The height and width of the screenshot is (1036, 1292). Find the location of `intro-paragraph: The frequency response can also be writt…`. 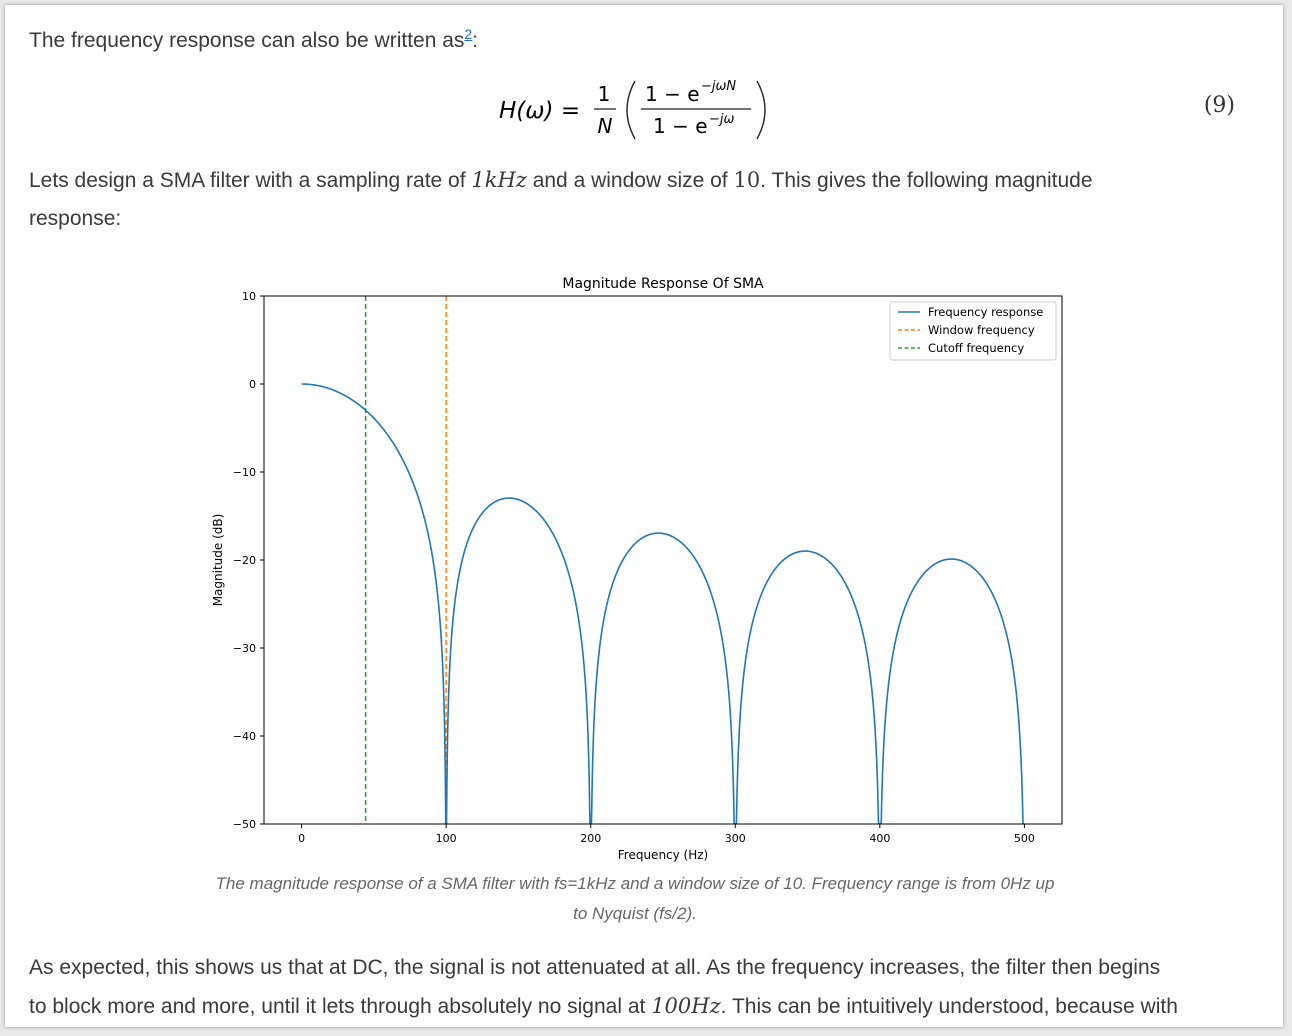

intro-paragraph: The frequency response can also be writt… is located at coordinates (253, 37).